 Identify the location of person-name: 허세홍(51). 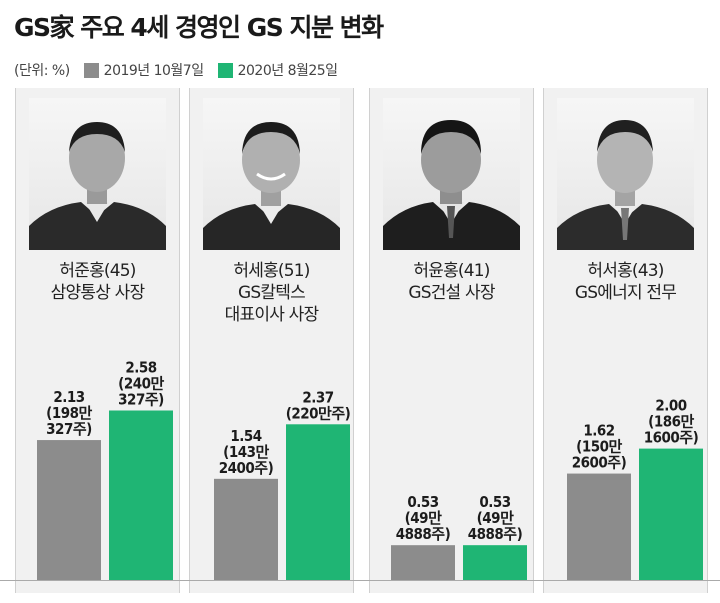
(271, 271).